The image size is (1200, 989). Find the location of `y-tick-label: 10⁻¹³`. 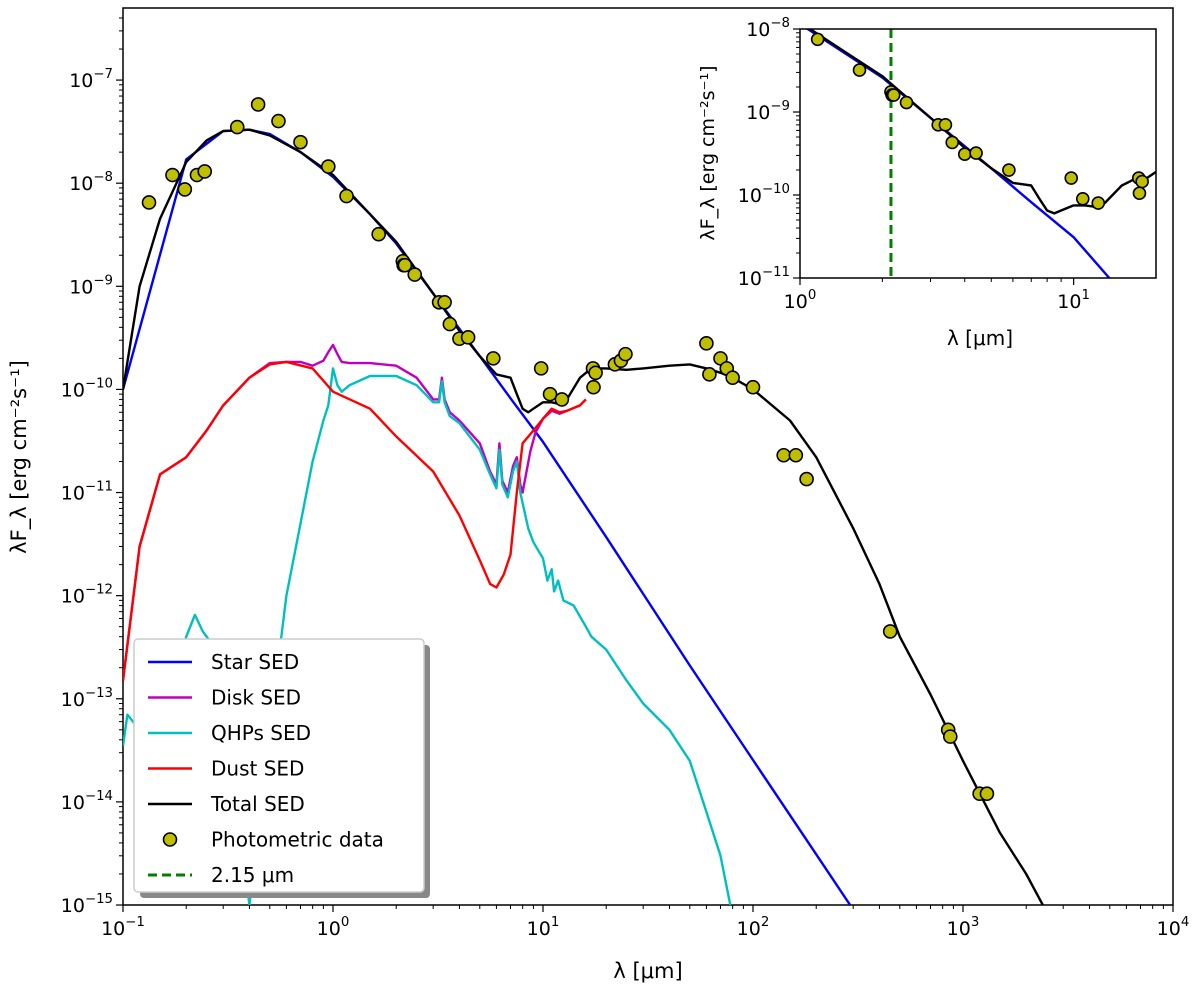

y-tick-label: 10⁻¹³ is located at coordinates (87, 698).